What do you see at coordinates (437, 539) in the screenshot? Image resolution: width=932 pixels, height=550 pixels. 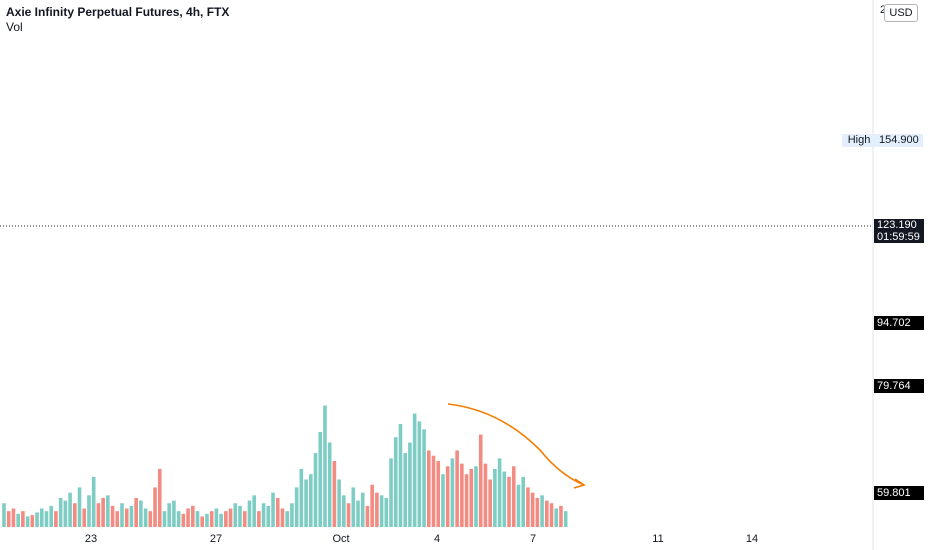 I see `time-axis-label: 4` at bounding box center [437, 539].